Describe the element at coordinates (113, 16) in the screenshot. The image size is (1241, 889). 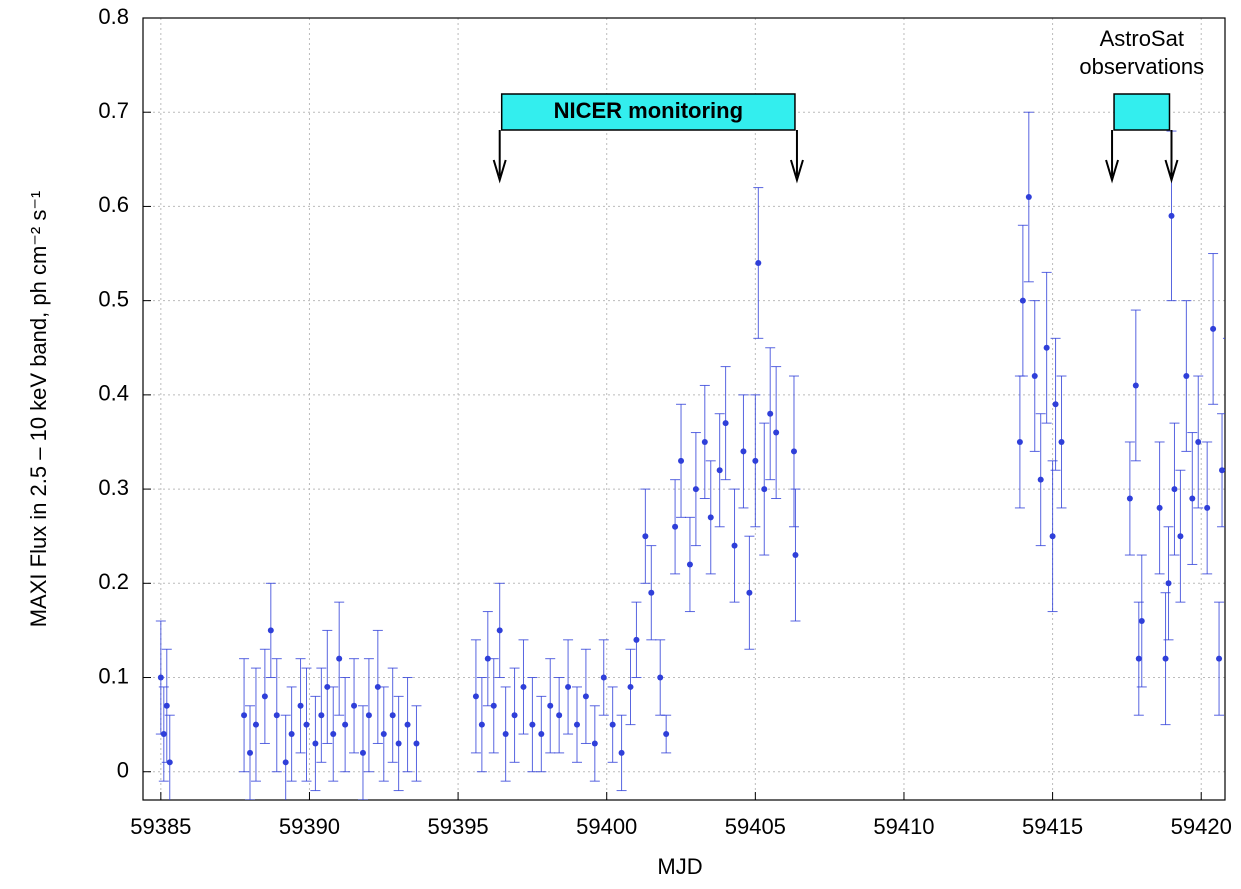
I see `y-tick-label: 0.8` at that location.